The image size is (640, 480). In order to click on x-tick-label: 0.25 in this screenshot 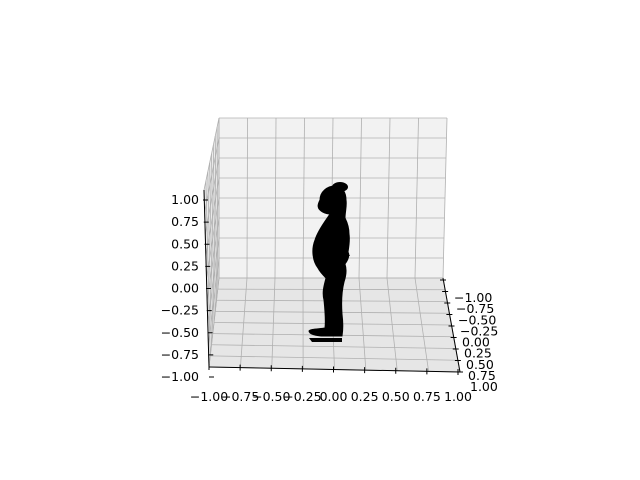, I will do `click(365, 396)`.